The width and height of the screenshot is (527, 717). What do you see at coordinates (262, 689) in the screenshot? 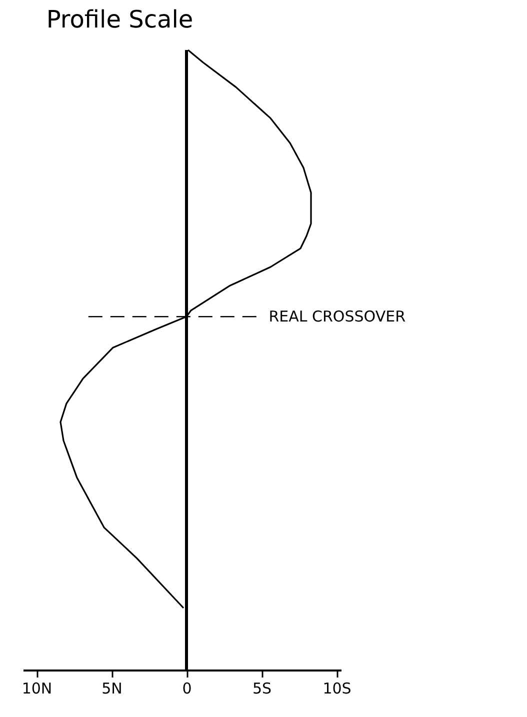
I see `x-tick-label: 5S` at bounding box center [262, 689].